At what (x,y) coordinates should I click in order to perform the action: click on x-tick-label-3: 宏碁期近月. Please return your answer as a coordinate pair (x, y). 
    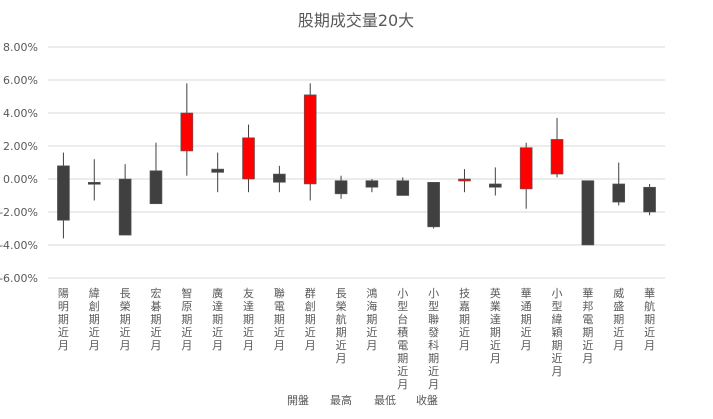
    Looking at the image, I should click on (155, 319).